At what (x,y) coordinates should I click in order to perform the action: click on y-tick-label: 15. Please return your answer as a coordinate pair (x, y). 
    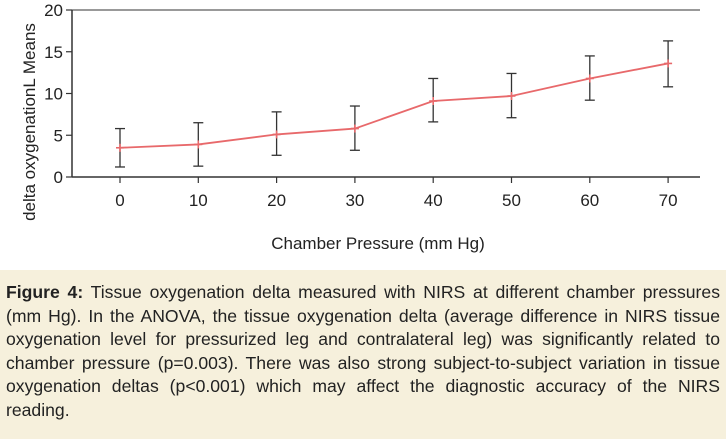
    Looking at the image, I should click on (53, 52).